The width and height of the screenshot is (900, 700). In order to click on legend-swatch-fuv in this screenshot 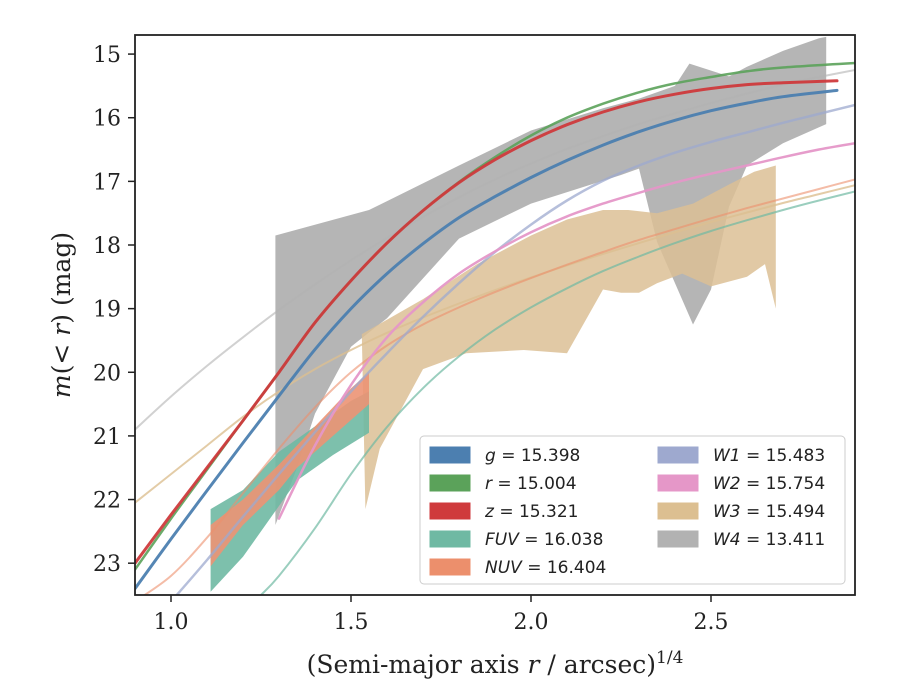, I will do `click(450, 539)`.